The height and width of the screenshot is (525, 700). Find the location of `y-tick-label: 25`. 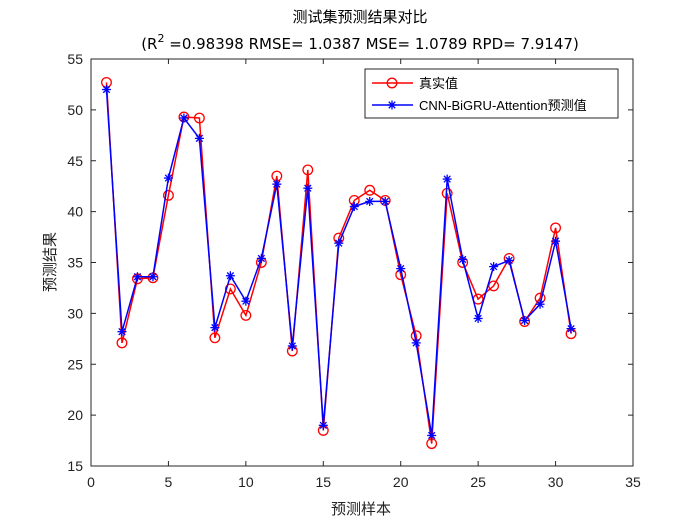

y-tick-label: 25 is located at coordinates (75, 364).